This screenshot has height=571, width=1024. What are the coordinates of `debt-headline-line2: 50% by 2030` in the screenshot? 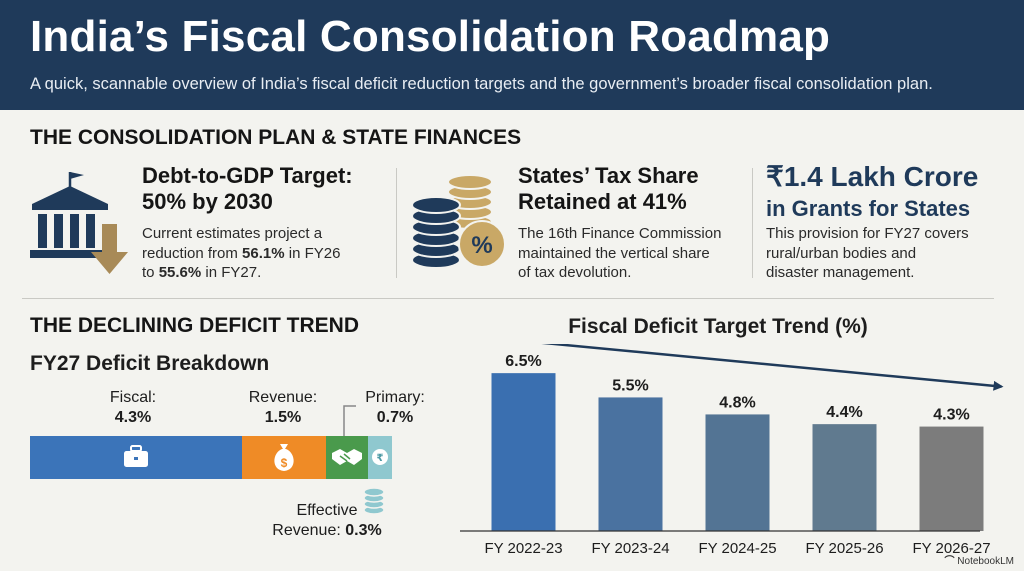 It's located at (207, 202).